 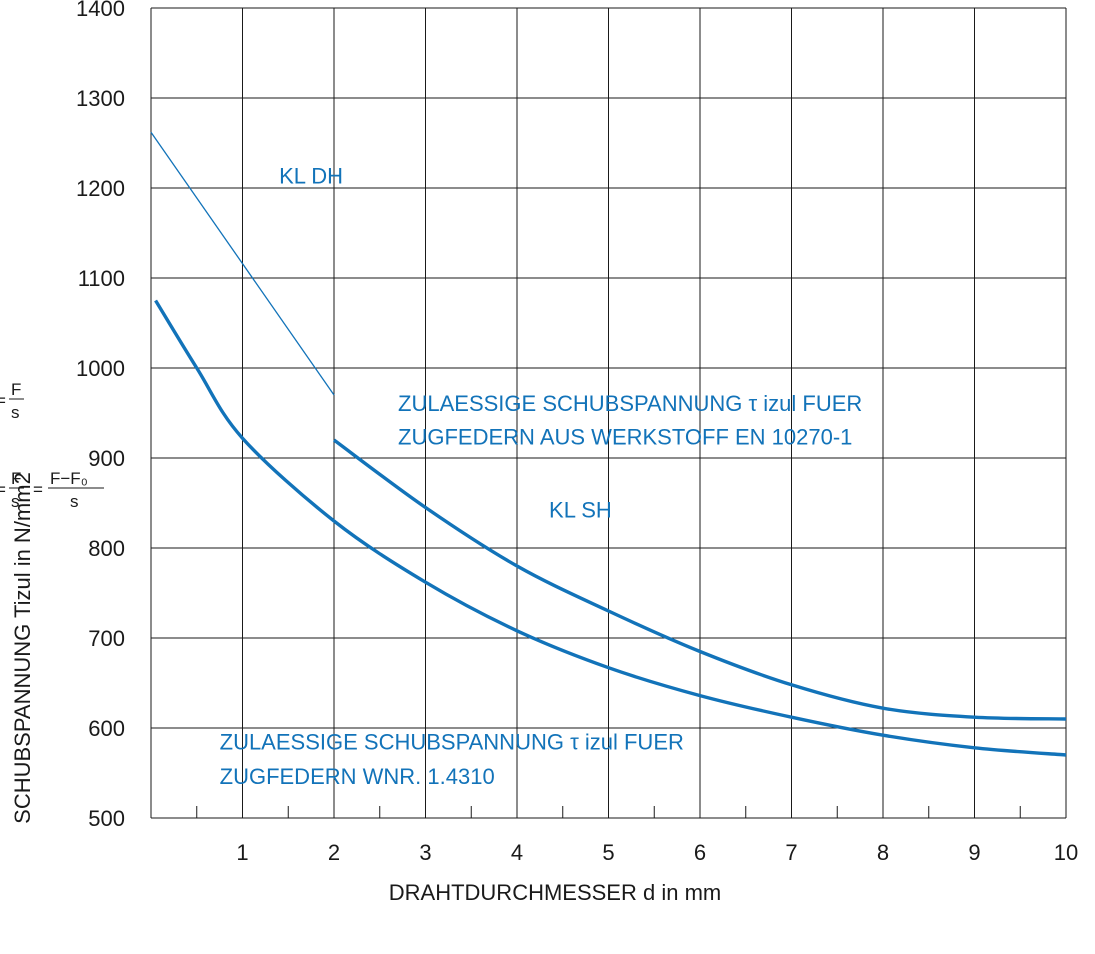 What do you see at coordinates (630, 403) in the screenshot?
I see `annotation-3: ZULAESSIGE SCHUBSPANNUNG τ izul FUER` at bounding box center [630, 403].